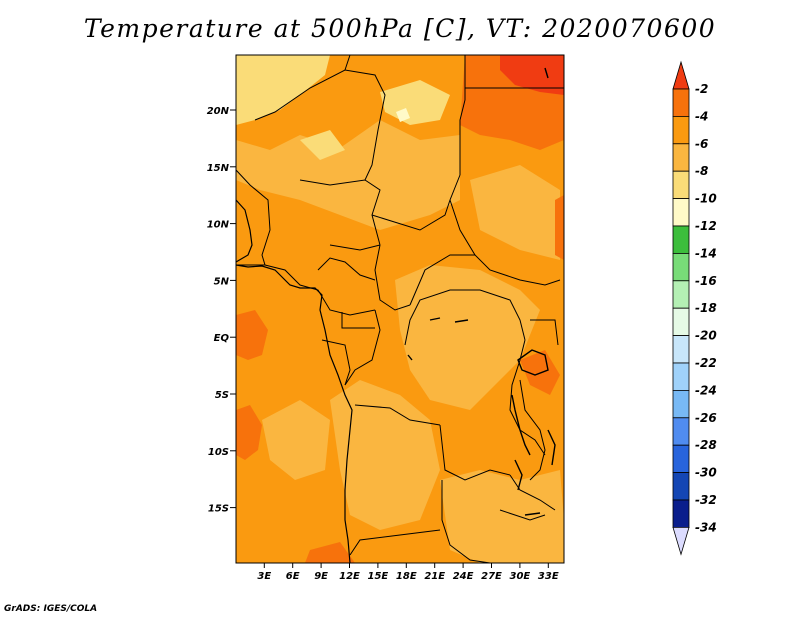 This screenshot has width=800, height=618. What do you see at coordinates (681, 75) in the screenshot?
I see `colorbar-top-triangle` at bounding box center [681, 75].